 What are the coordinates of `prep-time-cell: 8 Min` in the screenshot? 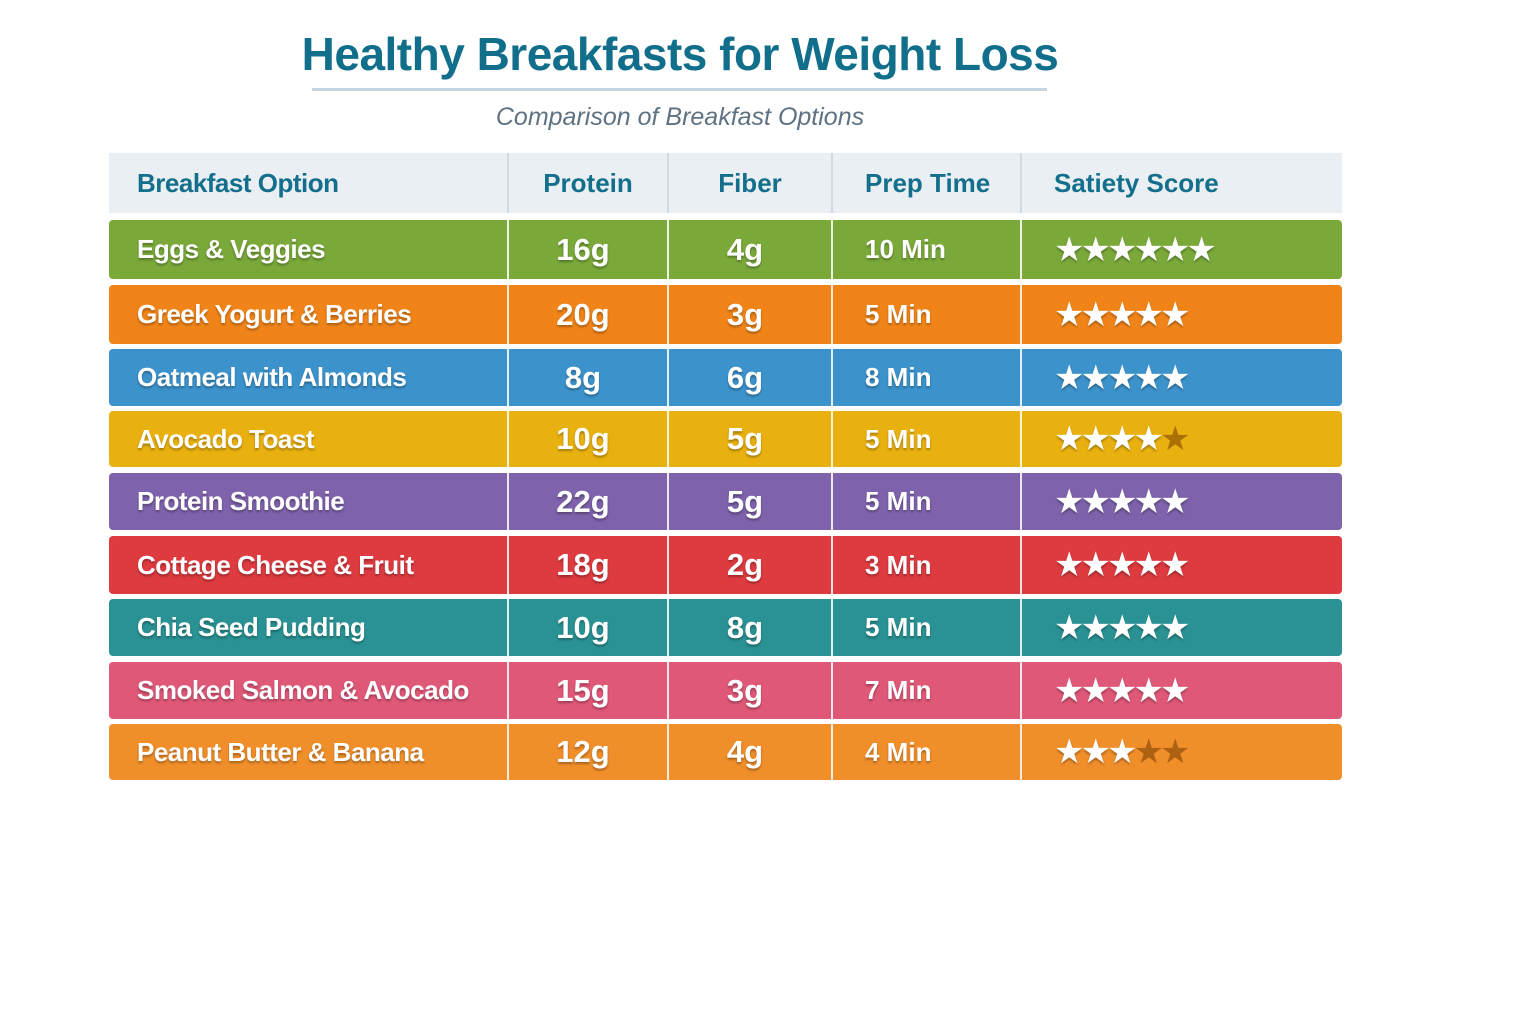 It's located at (927, 377).